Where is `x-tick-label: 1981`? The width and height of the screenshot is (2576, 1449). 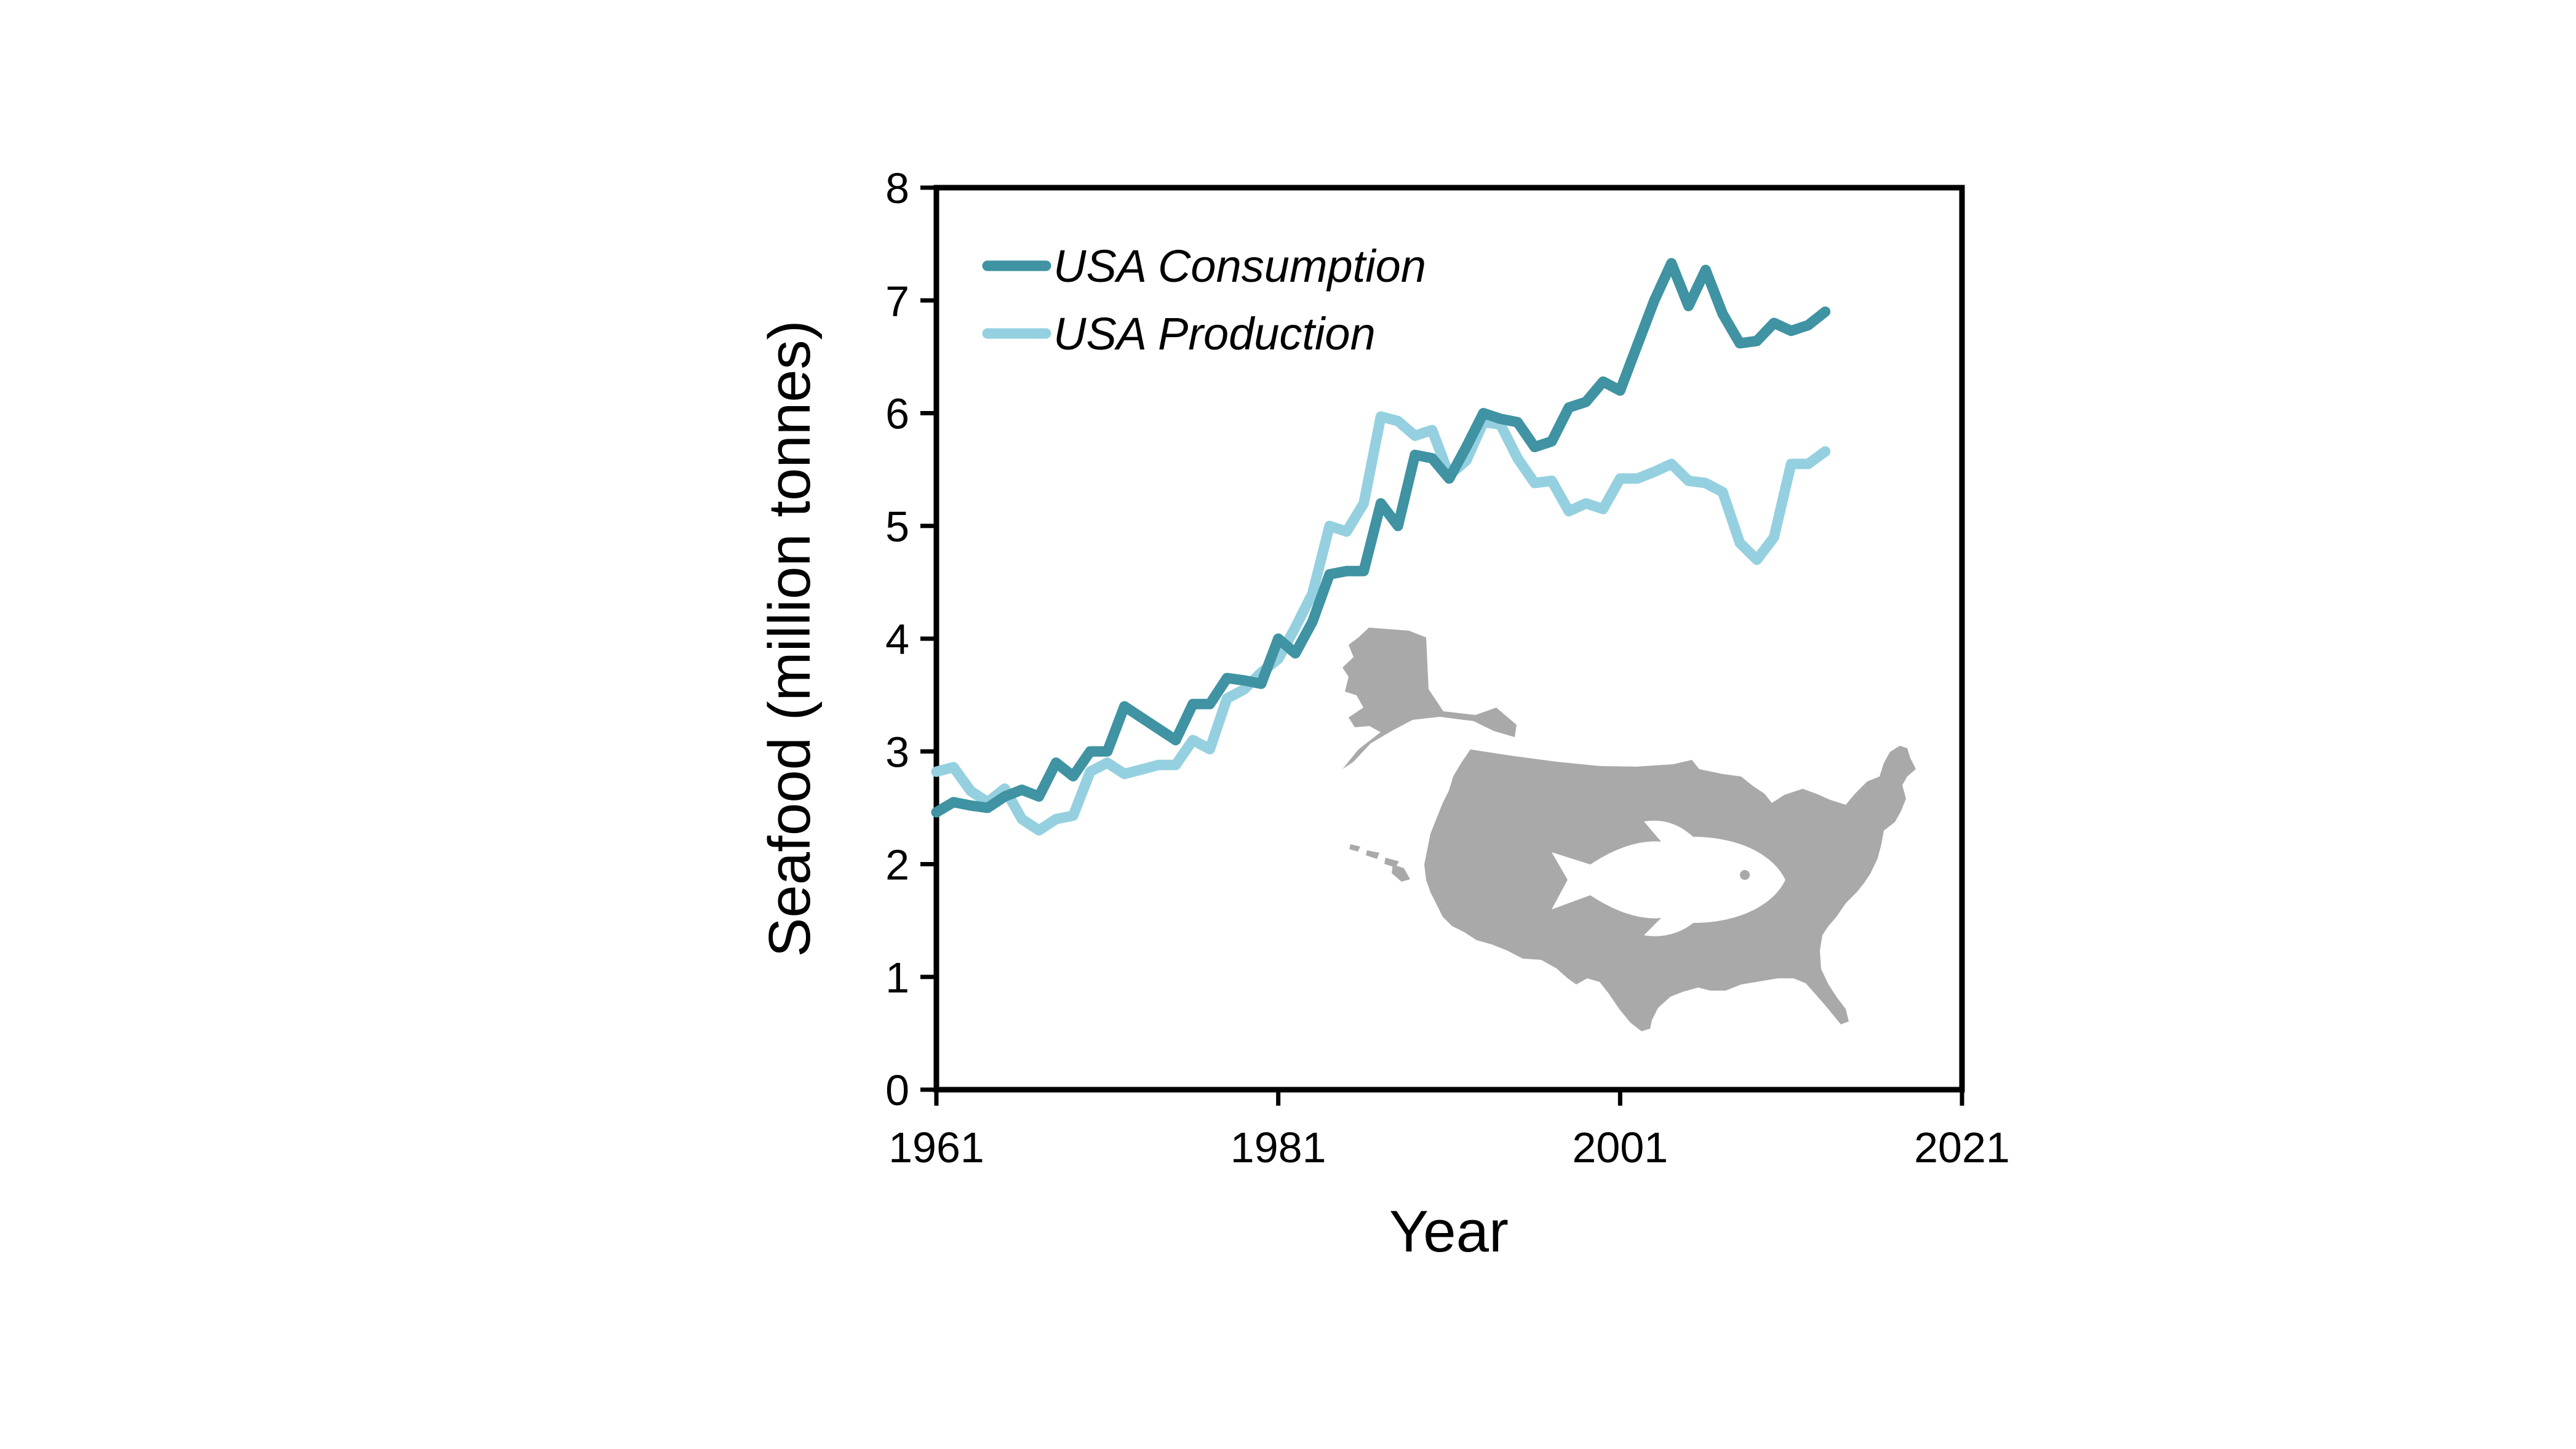 x-tick-label: 1981 is located at coordinates (1278, 1148).